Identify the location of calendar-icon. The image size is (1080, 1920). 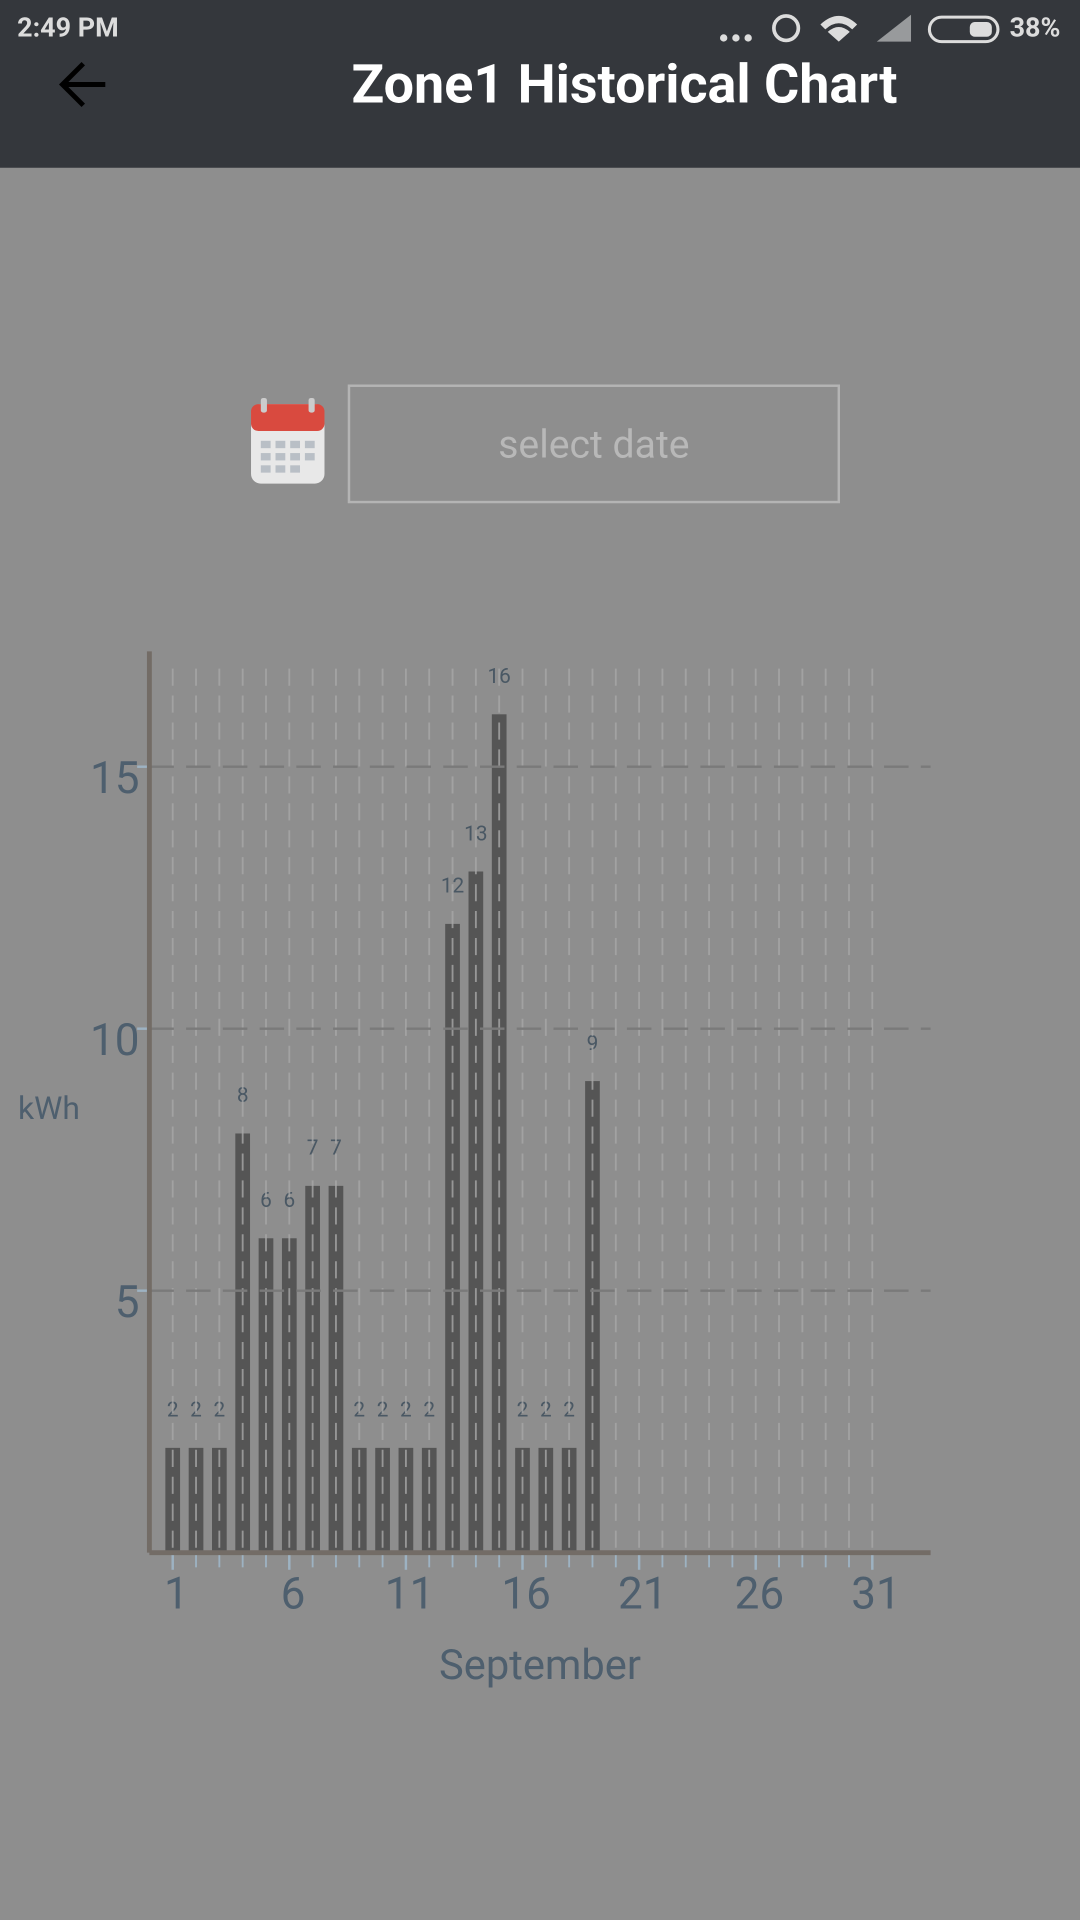
(288, 440).